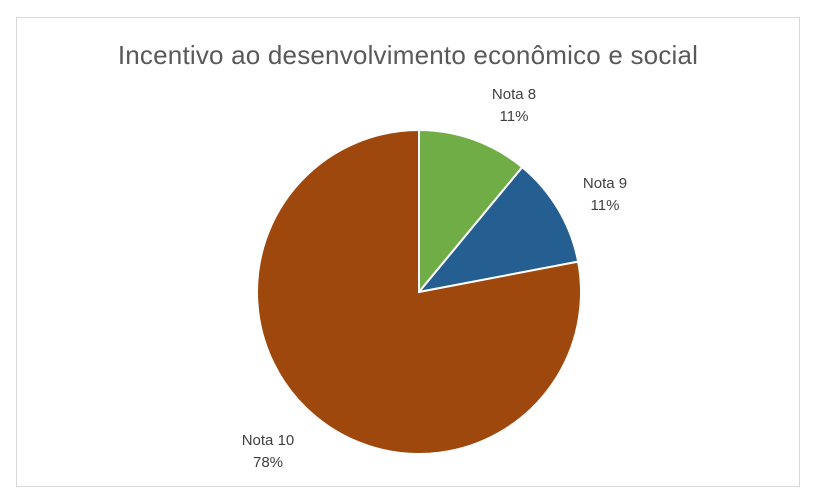  I want to click on slice-name-label: Nota 8, so click(514, 94).